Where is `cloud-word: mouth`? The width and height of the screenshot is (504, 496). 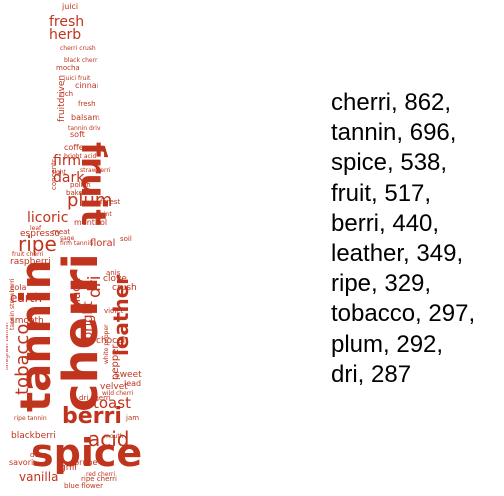
cloud-word: mouth is located at coordinates (114, 436).